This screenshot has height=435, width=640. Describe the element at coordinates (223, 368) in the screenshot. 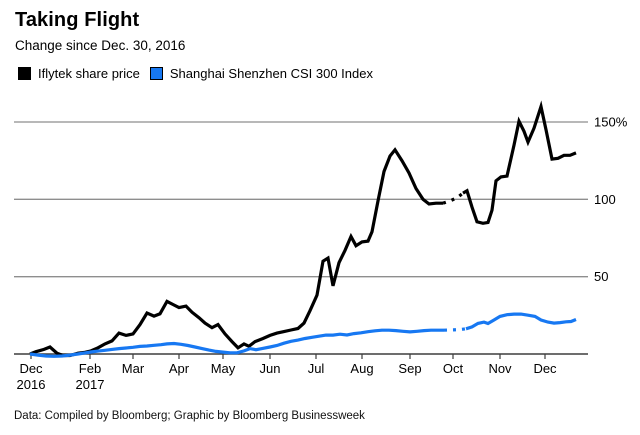

I see `x-tick-label-May: May` at that location.